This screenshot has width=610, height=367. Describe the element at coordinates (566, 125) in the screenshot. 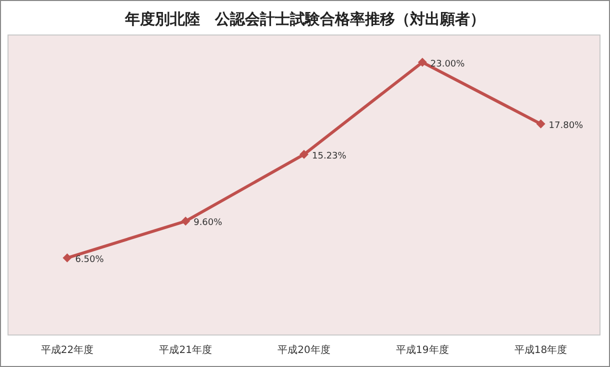

I see `data-label: 17.80%` at that location.